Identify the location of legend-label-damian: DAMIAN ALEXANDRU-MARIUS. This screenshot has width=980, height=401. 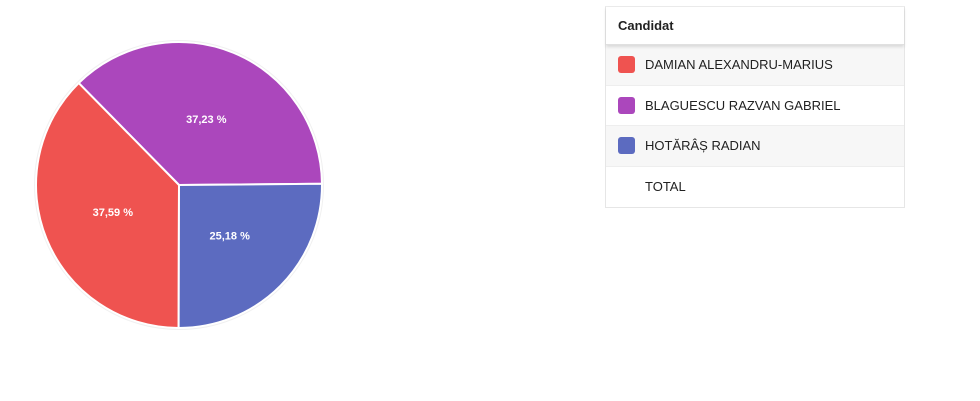
(739, 65).